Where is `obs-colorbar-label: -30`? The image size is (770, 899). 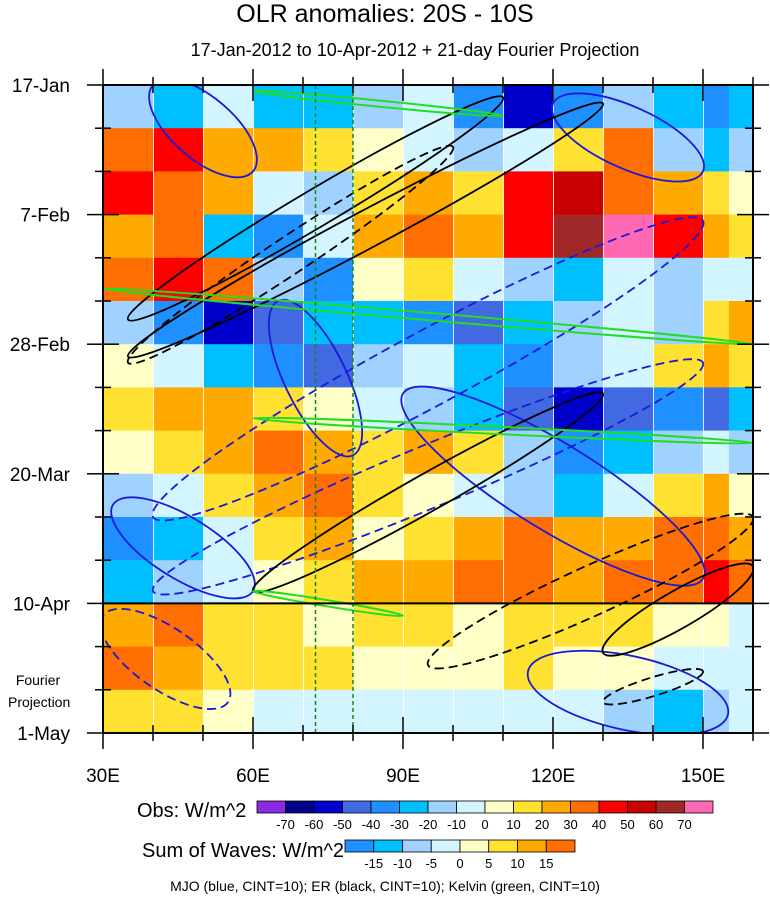 obs-colorbar-label: -30 is located at coordinates (399, 824).